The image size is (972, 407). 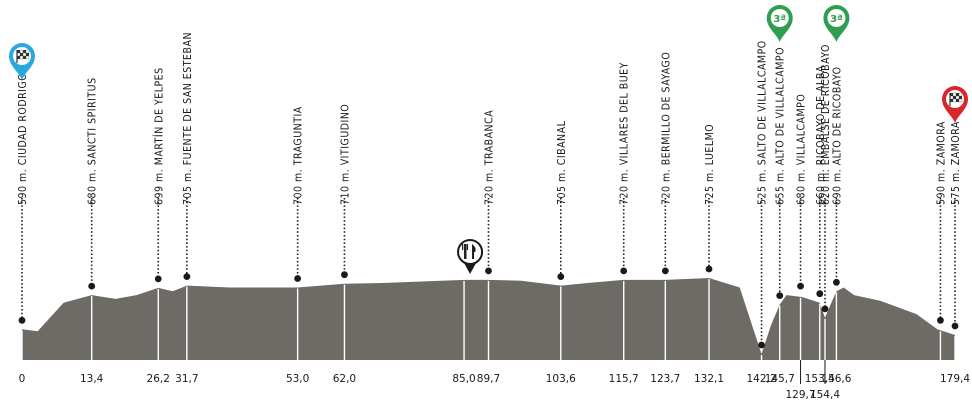 I want to click on km-label: 132,1, so click(x=709, y=379).